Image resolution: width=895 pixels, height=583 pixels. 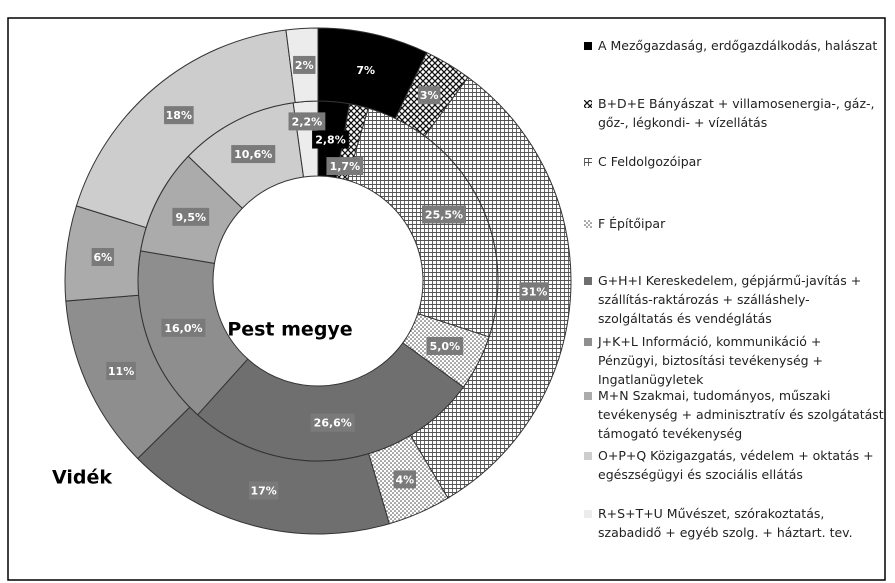 I want to click on data-label: 3%, so click(x=429, y=95).